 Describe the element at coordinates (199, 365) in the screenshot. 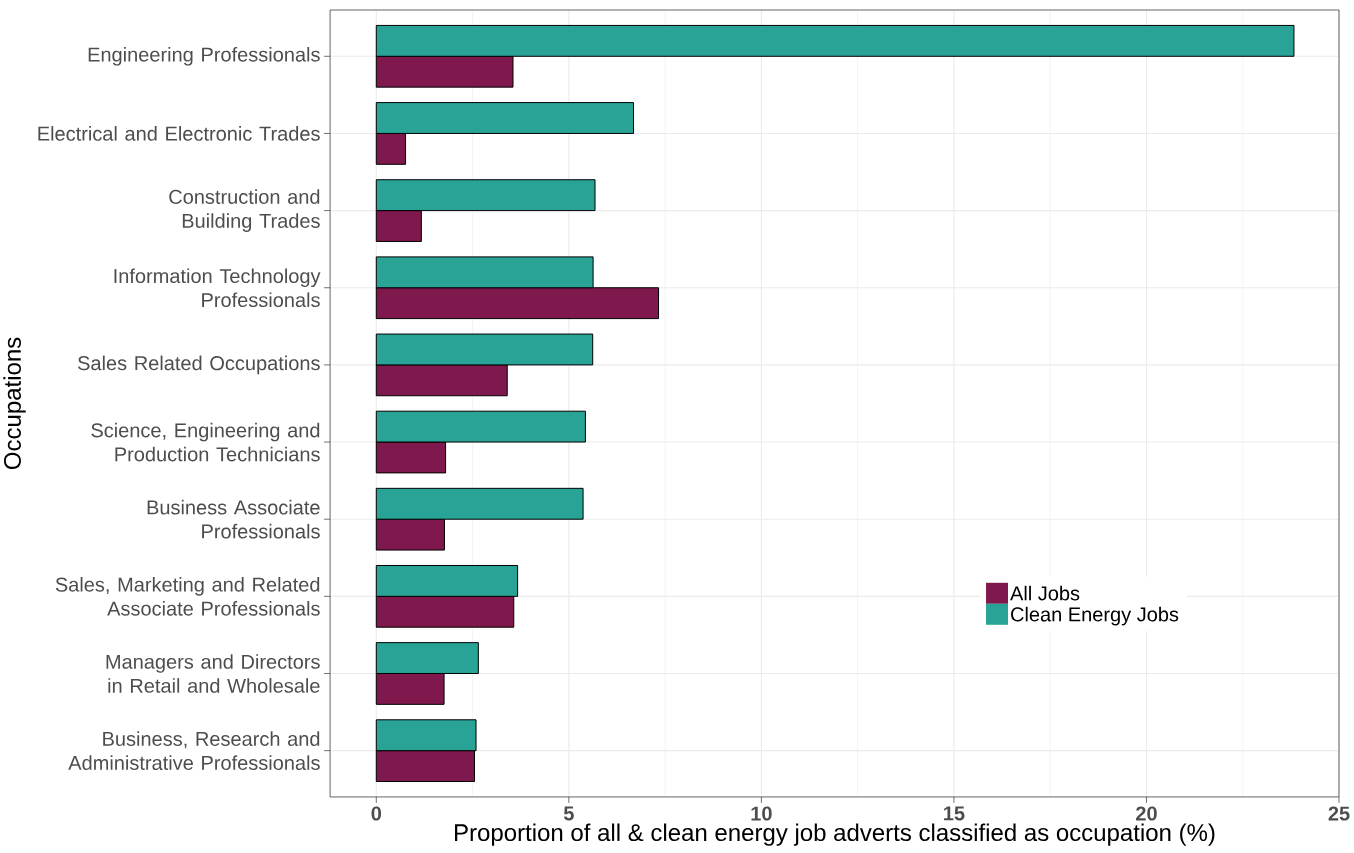

I see `y-tick-label: Sales Related Occupations` at that location.